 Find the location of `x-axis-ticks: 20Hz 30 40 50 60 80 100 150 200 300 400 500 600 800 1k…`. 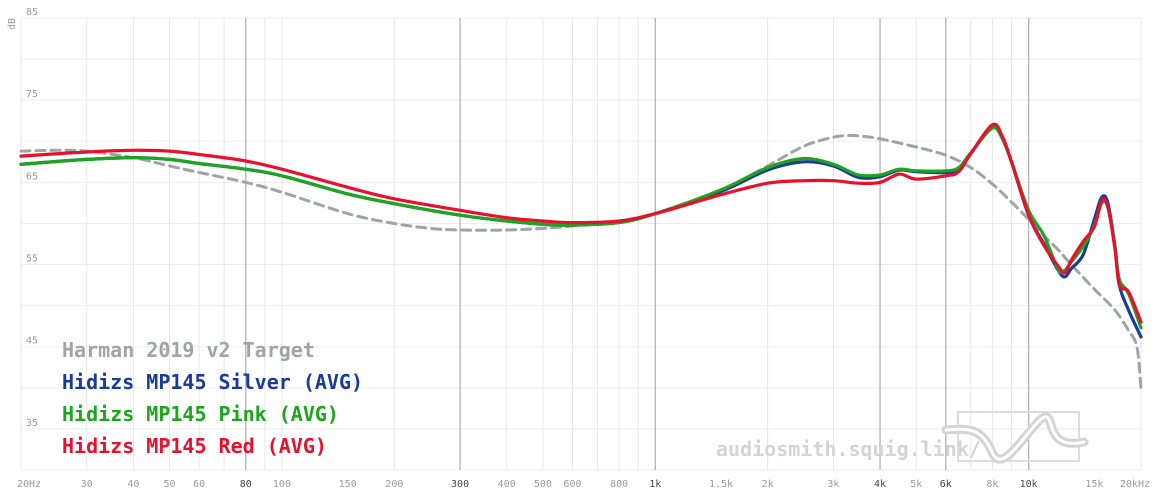

x-axis-ticks: 20Hz 30 40 50 60 80 100 150 200 300 400 500 600 800 1k… is located at coordinates (583, 484).